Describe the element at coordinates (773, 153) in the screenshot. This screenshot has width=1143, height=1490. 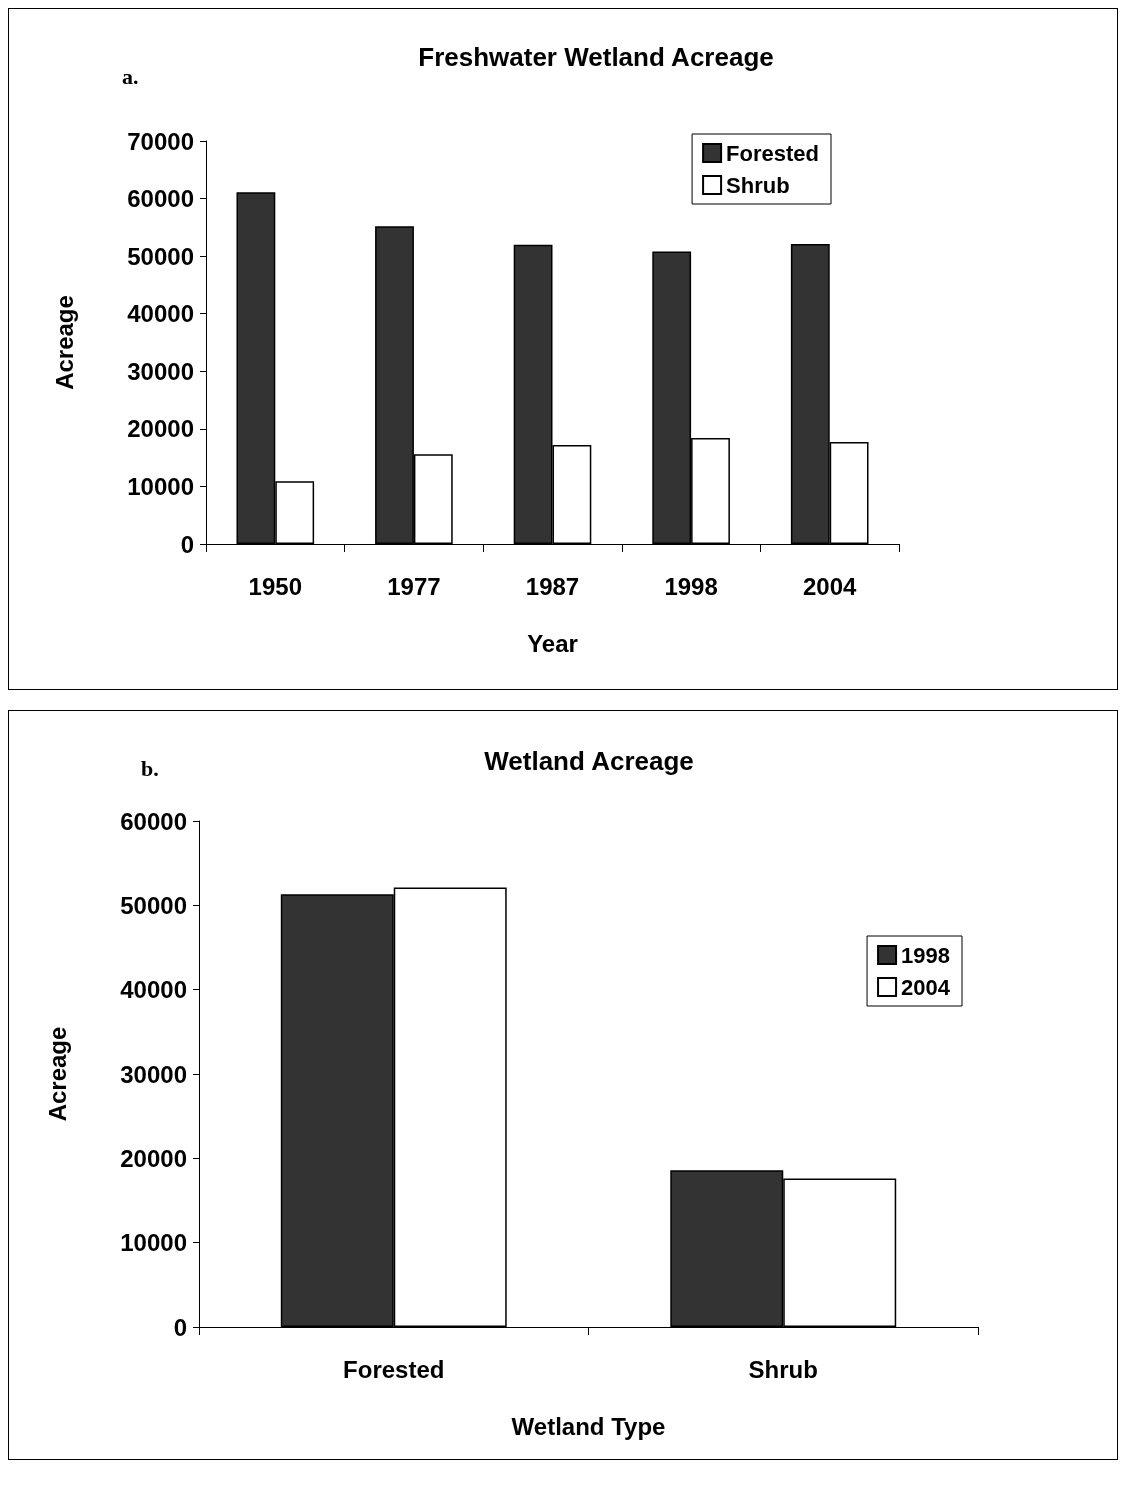
I see `legend-label: Forested` at that location.